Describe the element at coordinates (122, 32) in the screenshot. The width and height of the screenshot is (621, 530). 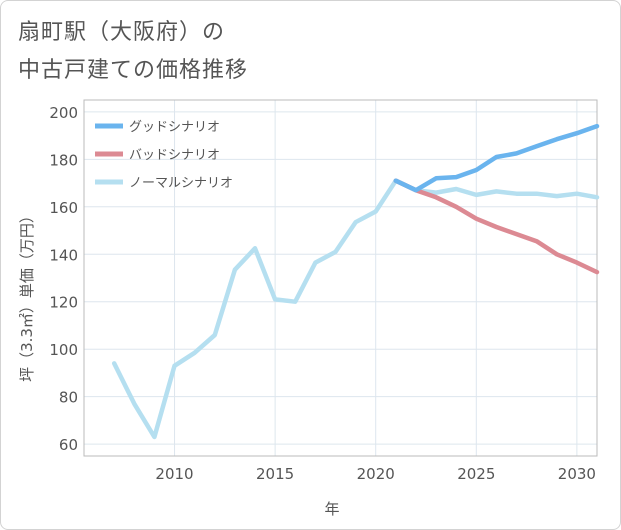
I see `chart-title-line-1: 扇町駅（大阪府）の` at that location.